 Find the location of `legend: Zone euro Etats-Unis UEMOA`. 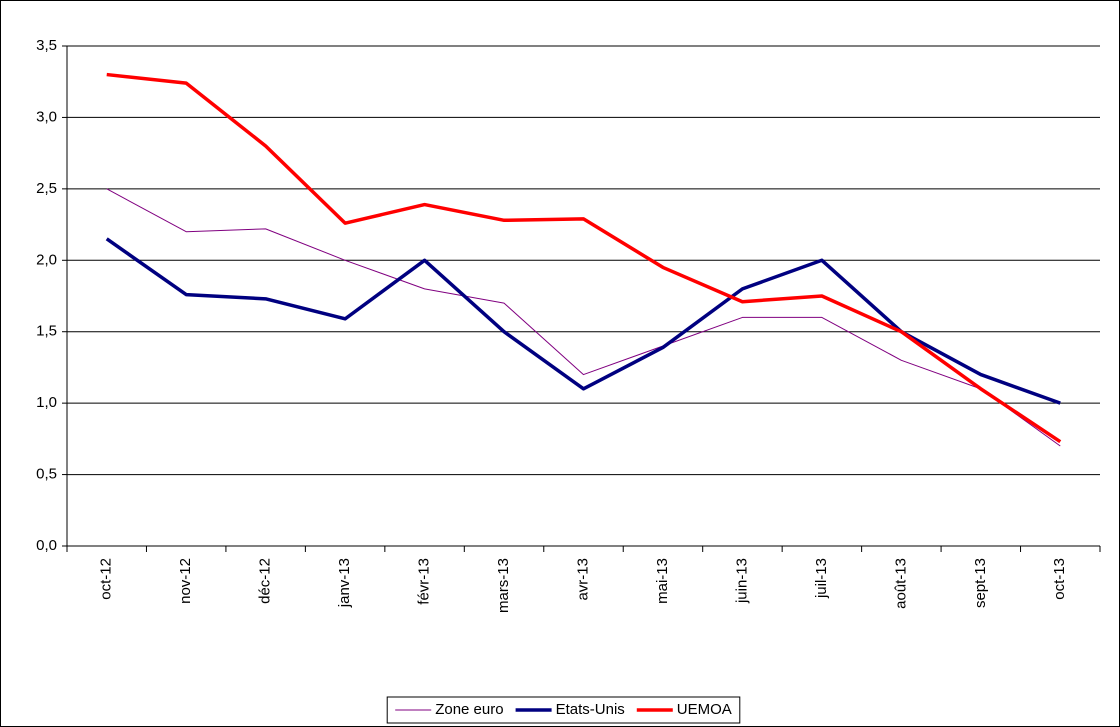

legend: Zone euro Etats-Unis UEMOA is located at coordinates (563, 710).